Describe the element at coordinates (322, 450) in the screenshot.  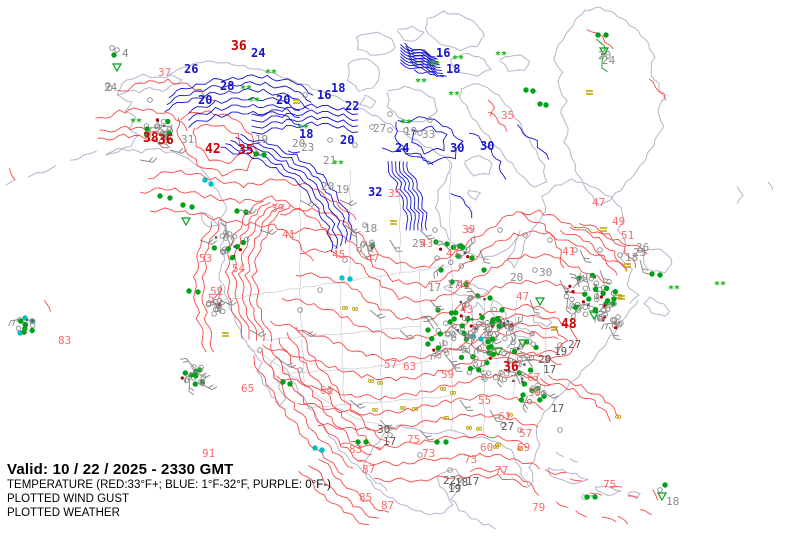
I see `drizzle-dot` at that location.